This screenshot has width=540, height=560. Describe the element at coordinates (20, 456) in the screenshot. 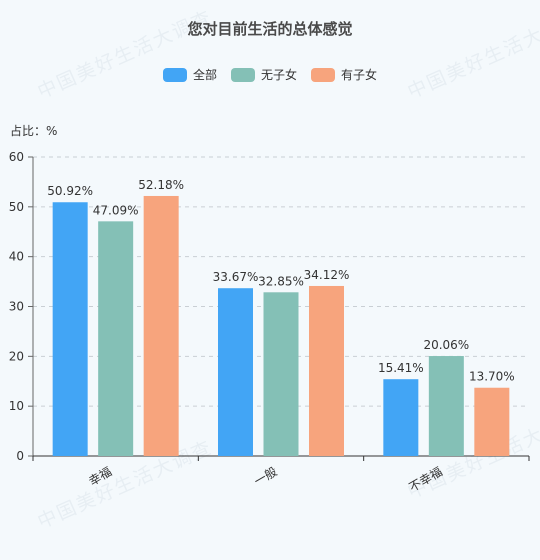

I see `y-tick-label: 0` at that location.